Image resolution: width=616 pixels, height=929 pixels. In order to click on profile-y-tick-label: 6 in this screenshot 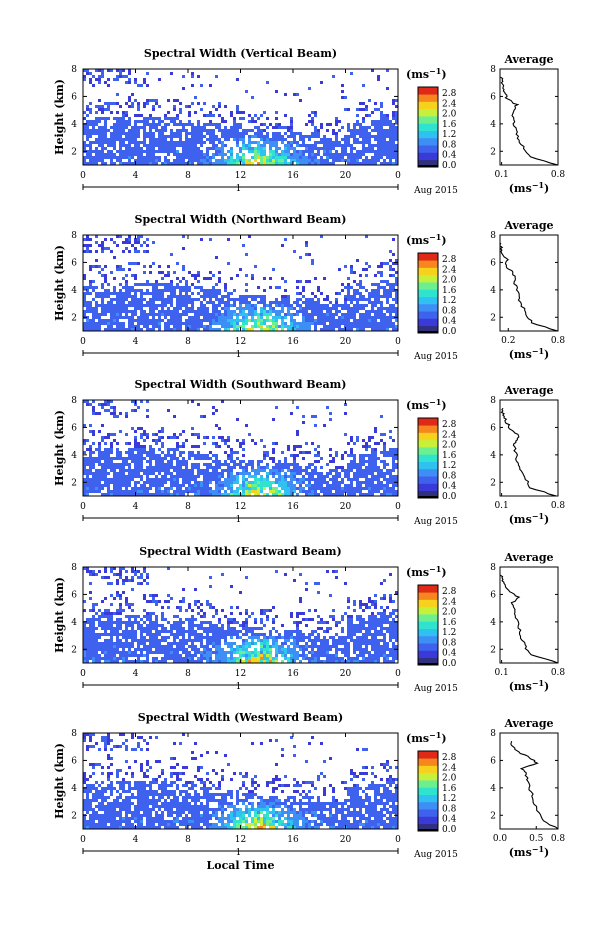, I will do `click(493, 428)`.